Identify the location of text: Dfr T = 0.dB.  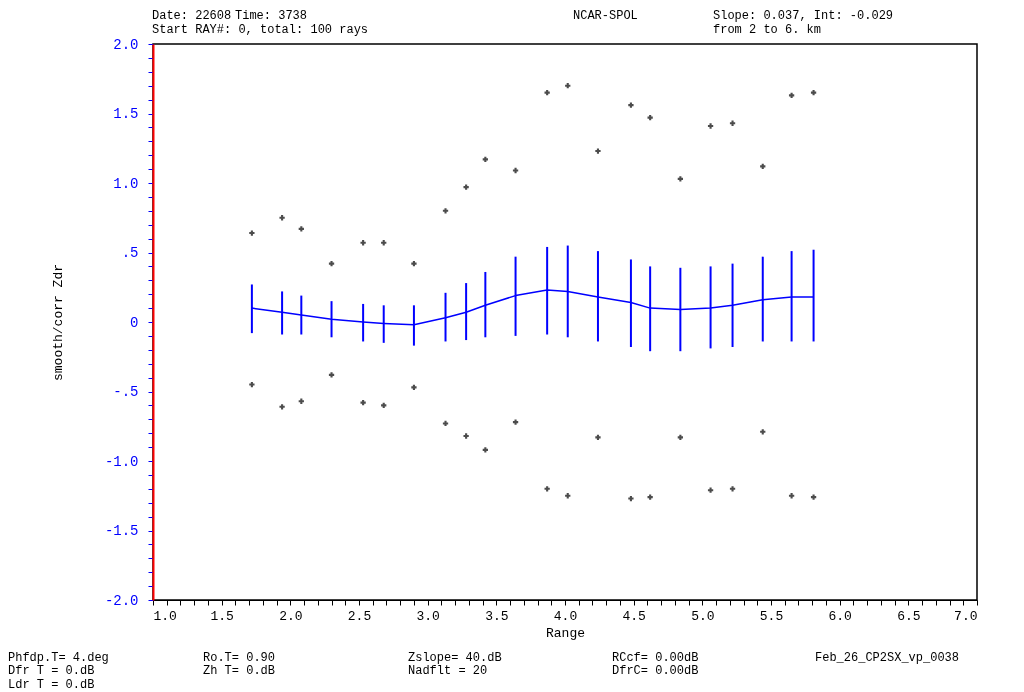
(51, 671).